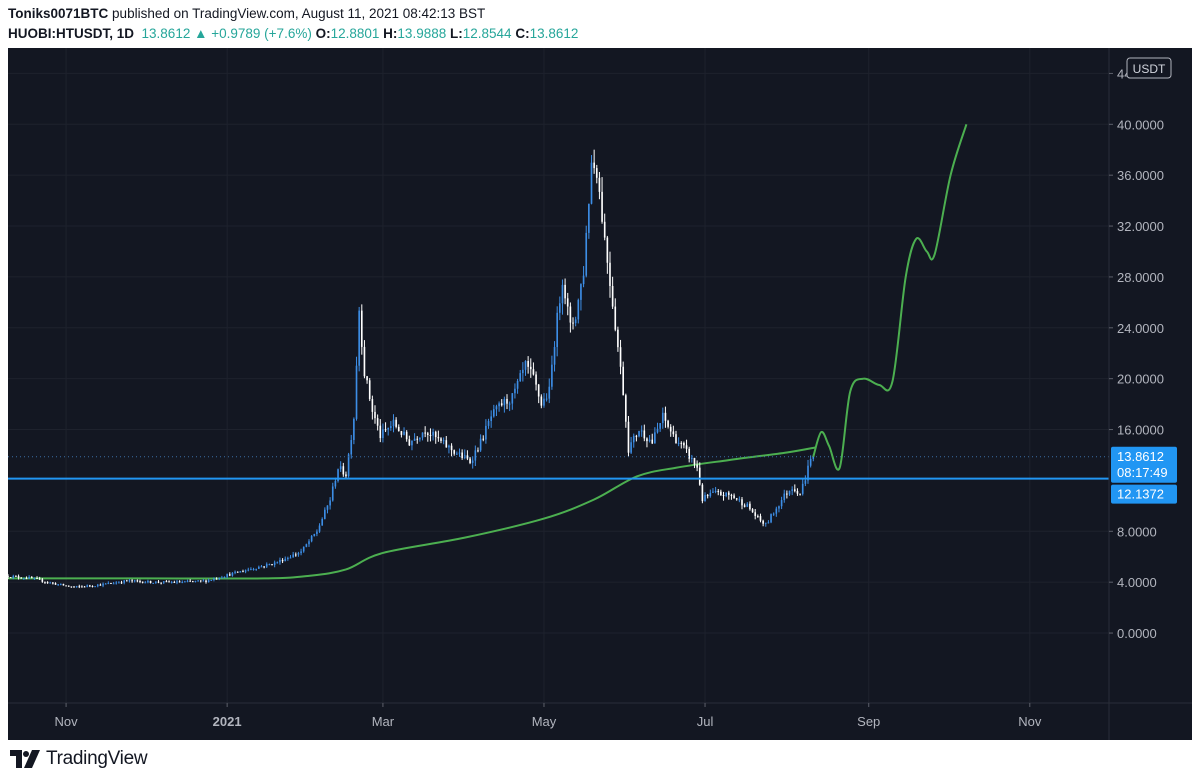  I want to click on currency-label: USDT, so click(1149, 69).